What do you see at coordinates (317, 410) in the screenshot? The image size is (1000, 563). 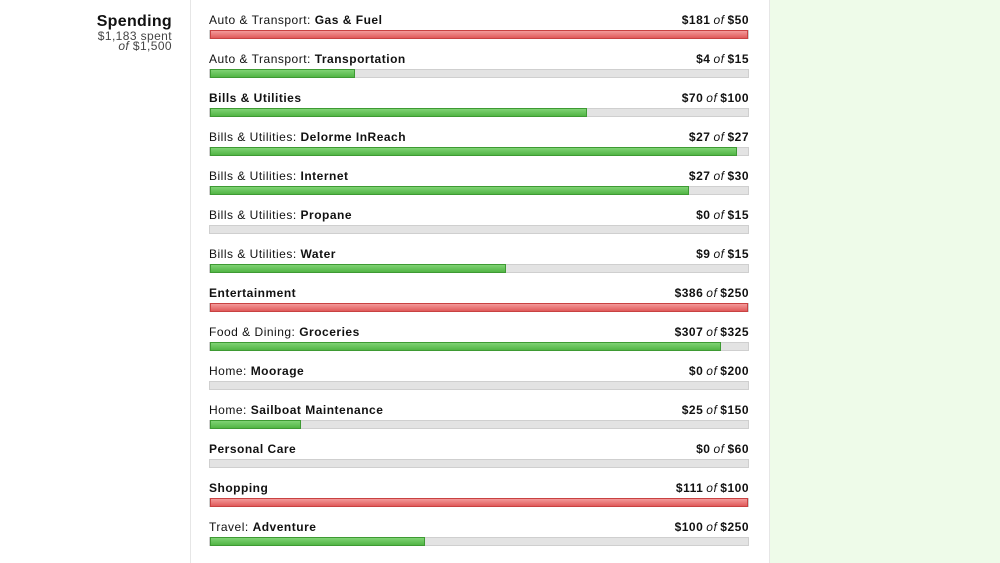 I see `budget-category-name: Sailboat Maintenance` at bounding box center [317, 410].